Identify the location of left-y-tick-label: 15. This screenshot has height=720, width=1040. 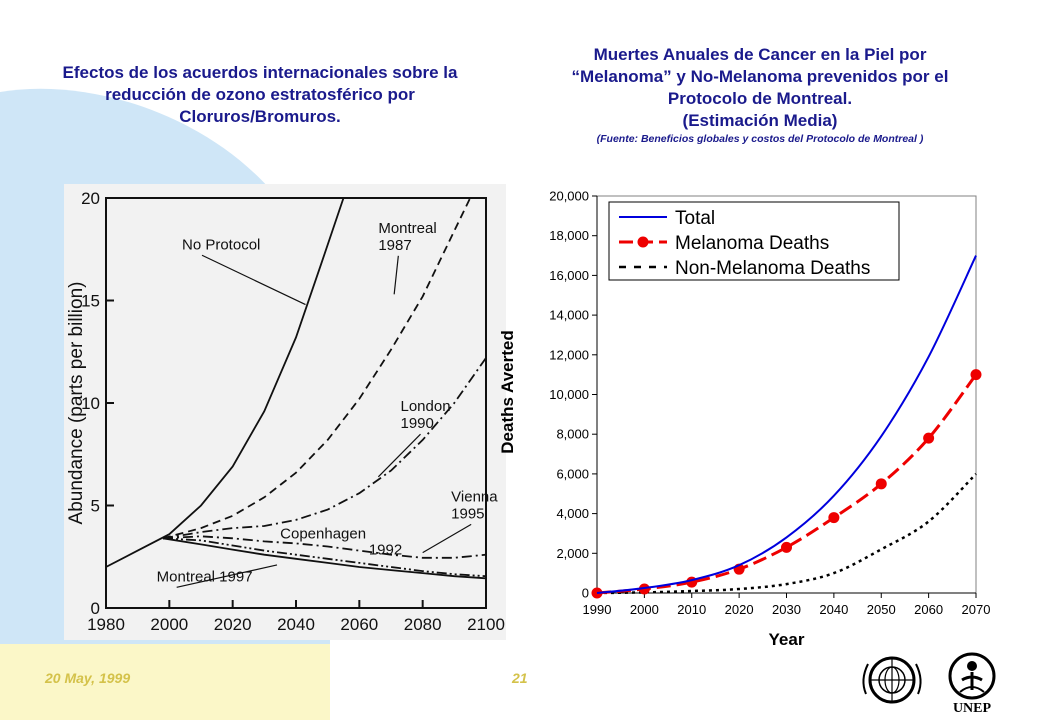
(90, 301).